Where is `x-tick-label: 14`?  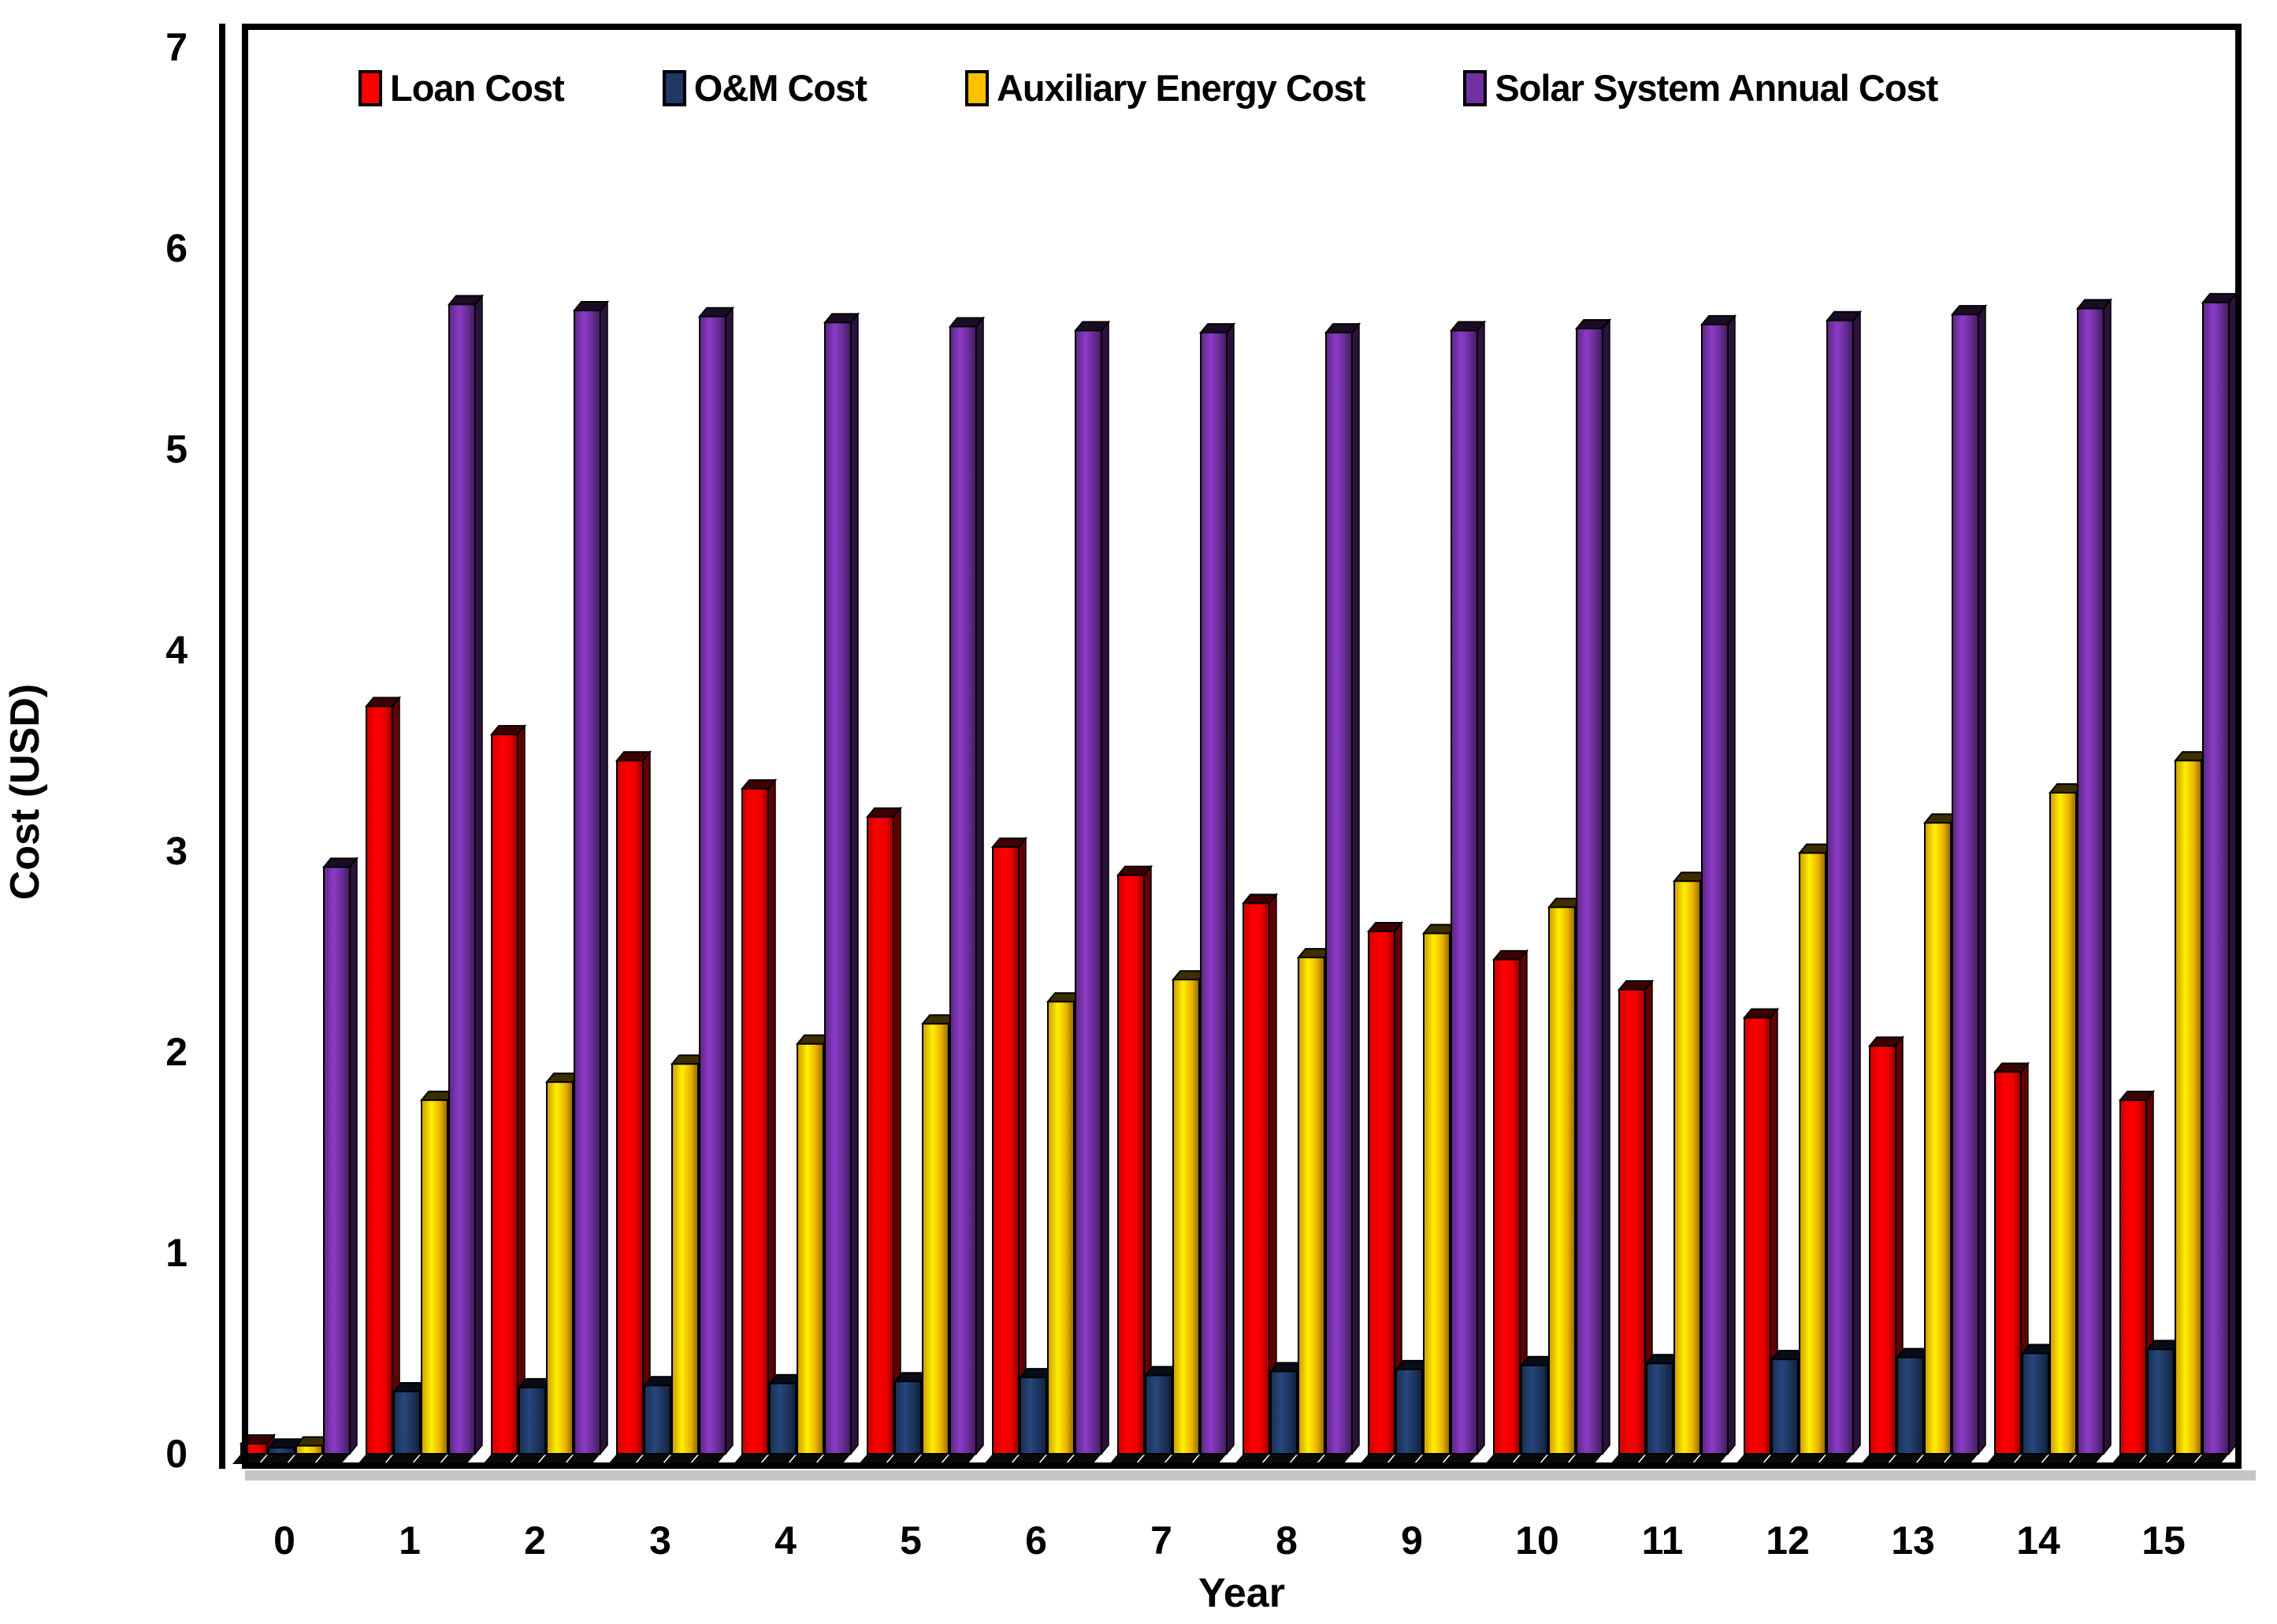
x-tick-label: 14 is located at coordinates (2038, 1540).